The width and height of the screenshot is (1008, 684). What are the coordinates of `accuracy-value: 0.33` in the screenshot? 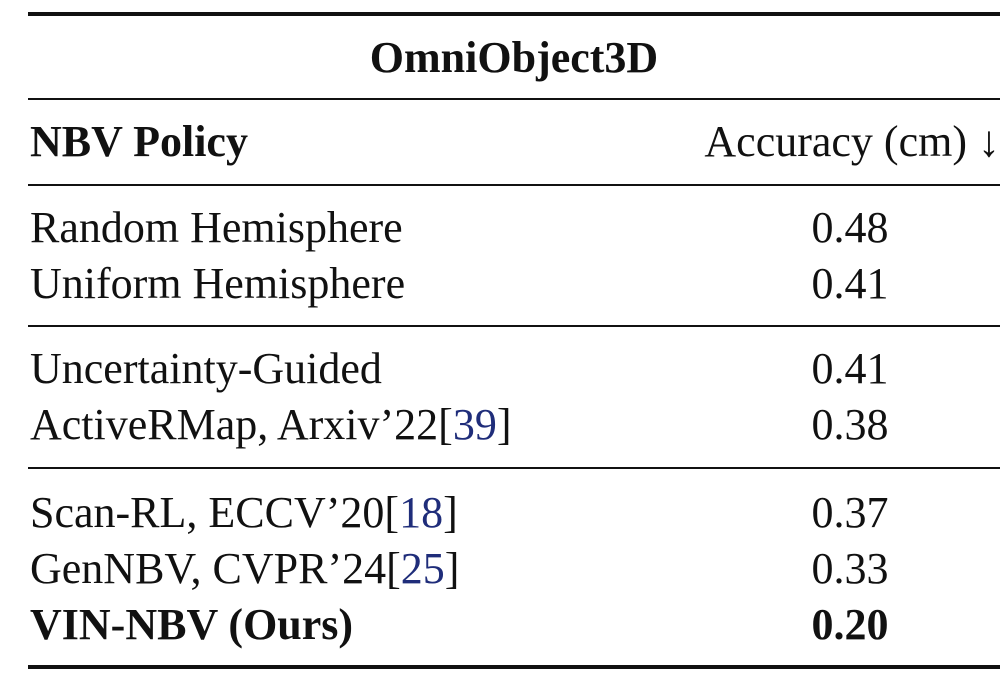 It's located at (850, 568).